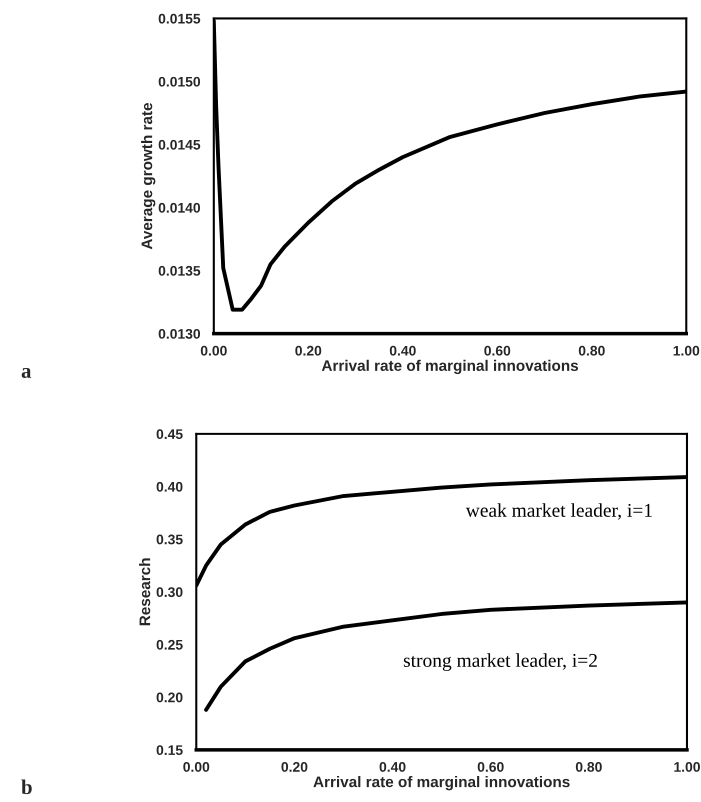 Image resolution: width=701 pixels, height=802 pixels. What do you see at coordinates (179, 81) in the screenshot?
I see `y-tick-label: 0.0150` at bounding box center [179, 81].